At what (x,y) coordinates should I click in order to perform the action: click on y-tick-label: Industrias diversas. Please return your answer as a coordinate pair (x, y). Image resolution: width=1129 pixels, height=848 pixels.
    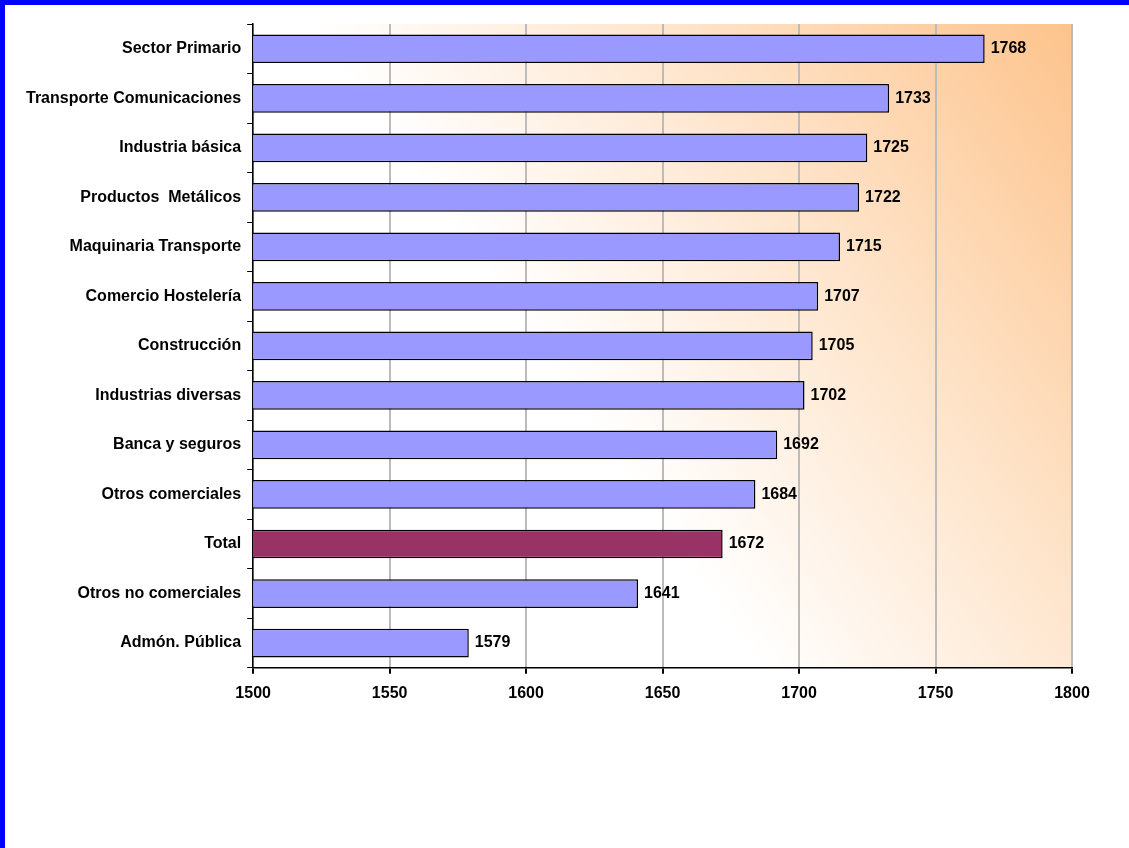
    Looking at the image, I should click on (168, 394).